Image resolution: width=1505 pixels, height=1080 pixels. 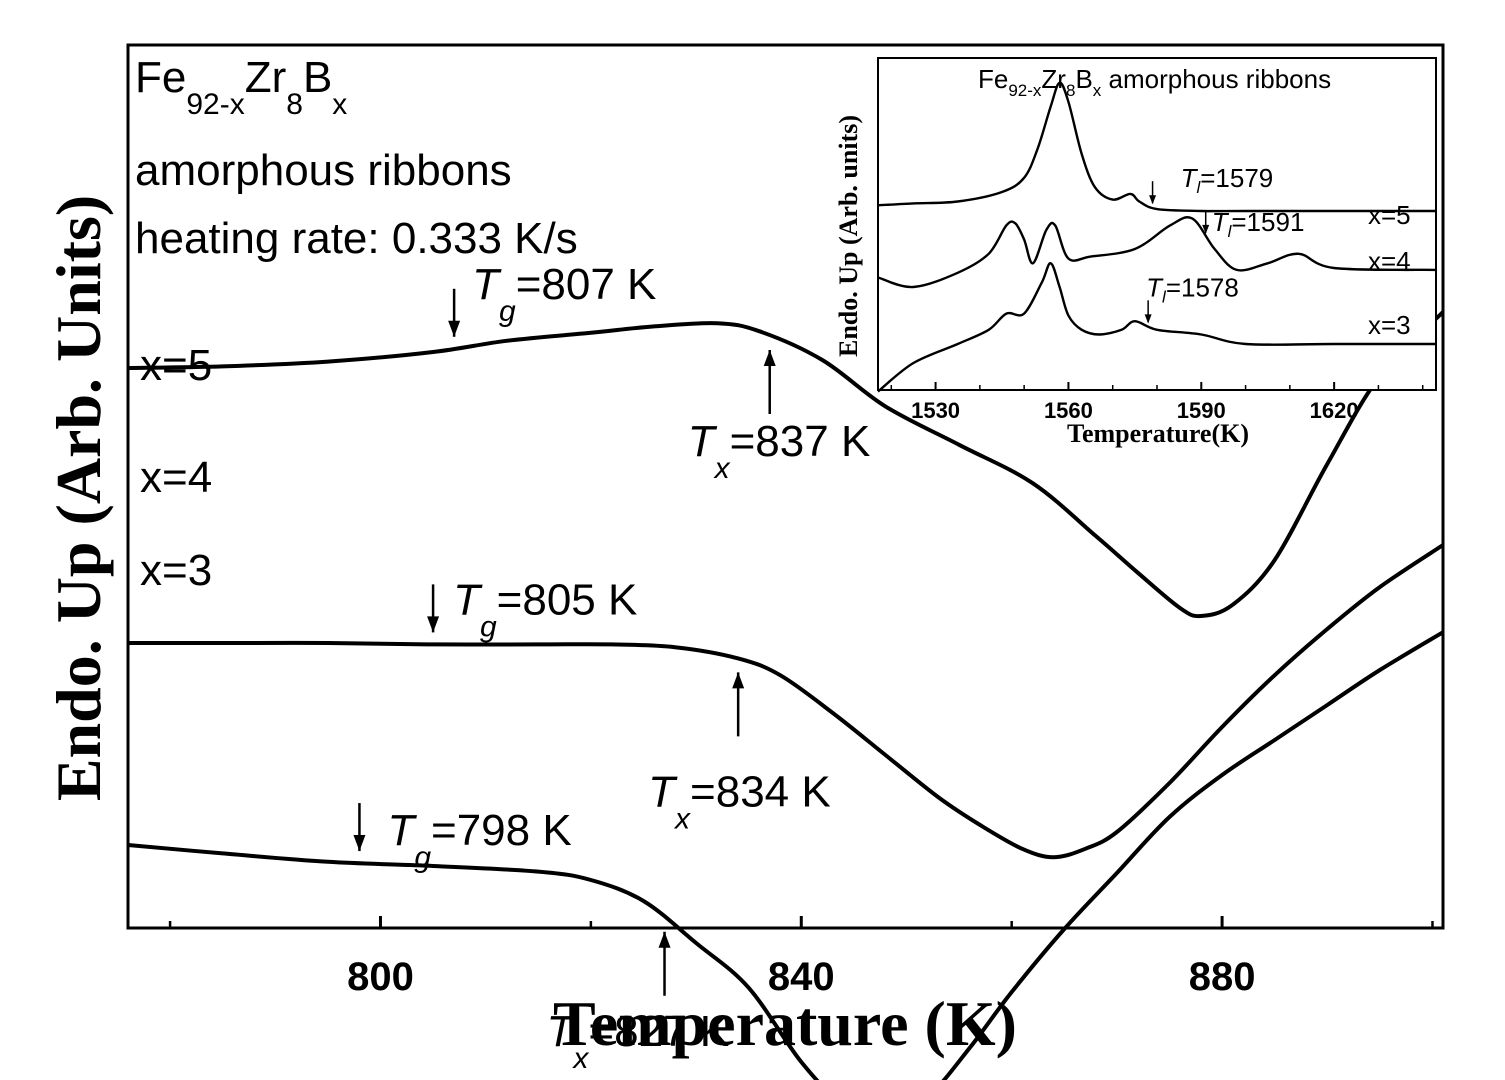 I want to click on inset-curve-x=3, so click(x=1156, y=327).